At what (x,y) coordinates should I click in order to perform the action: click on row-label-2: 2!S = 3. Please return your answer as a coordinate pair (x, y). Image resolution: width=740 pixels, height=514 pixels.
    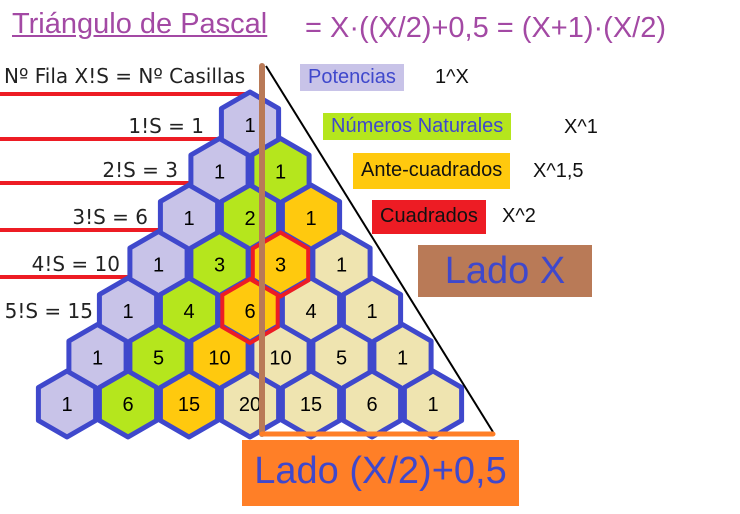
    Looking at the image, I should click on (140, 170).